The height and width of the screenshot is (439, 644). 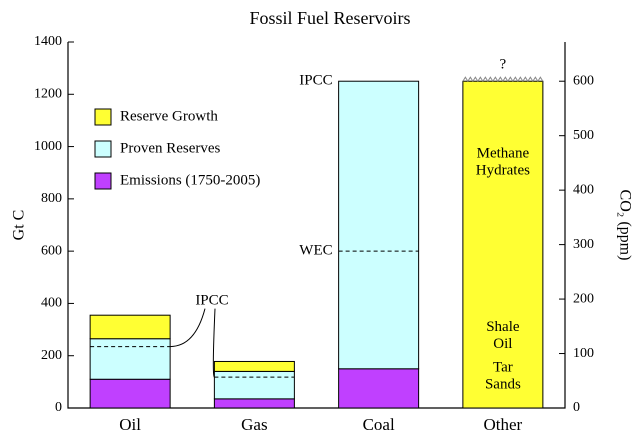 I want to click on y2-tick-label: 500, so click(x=583, y=135).